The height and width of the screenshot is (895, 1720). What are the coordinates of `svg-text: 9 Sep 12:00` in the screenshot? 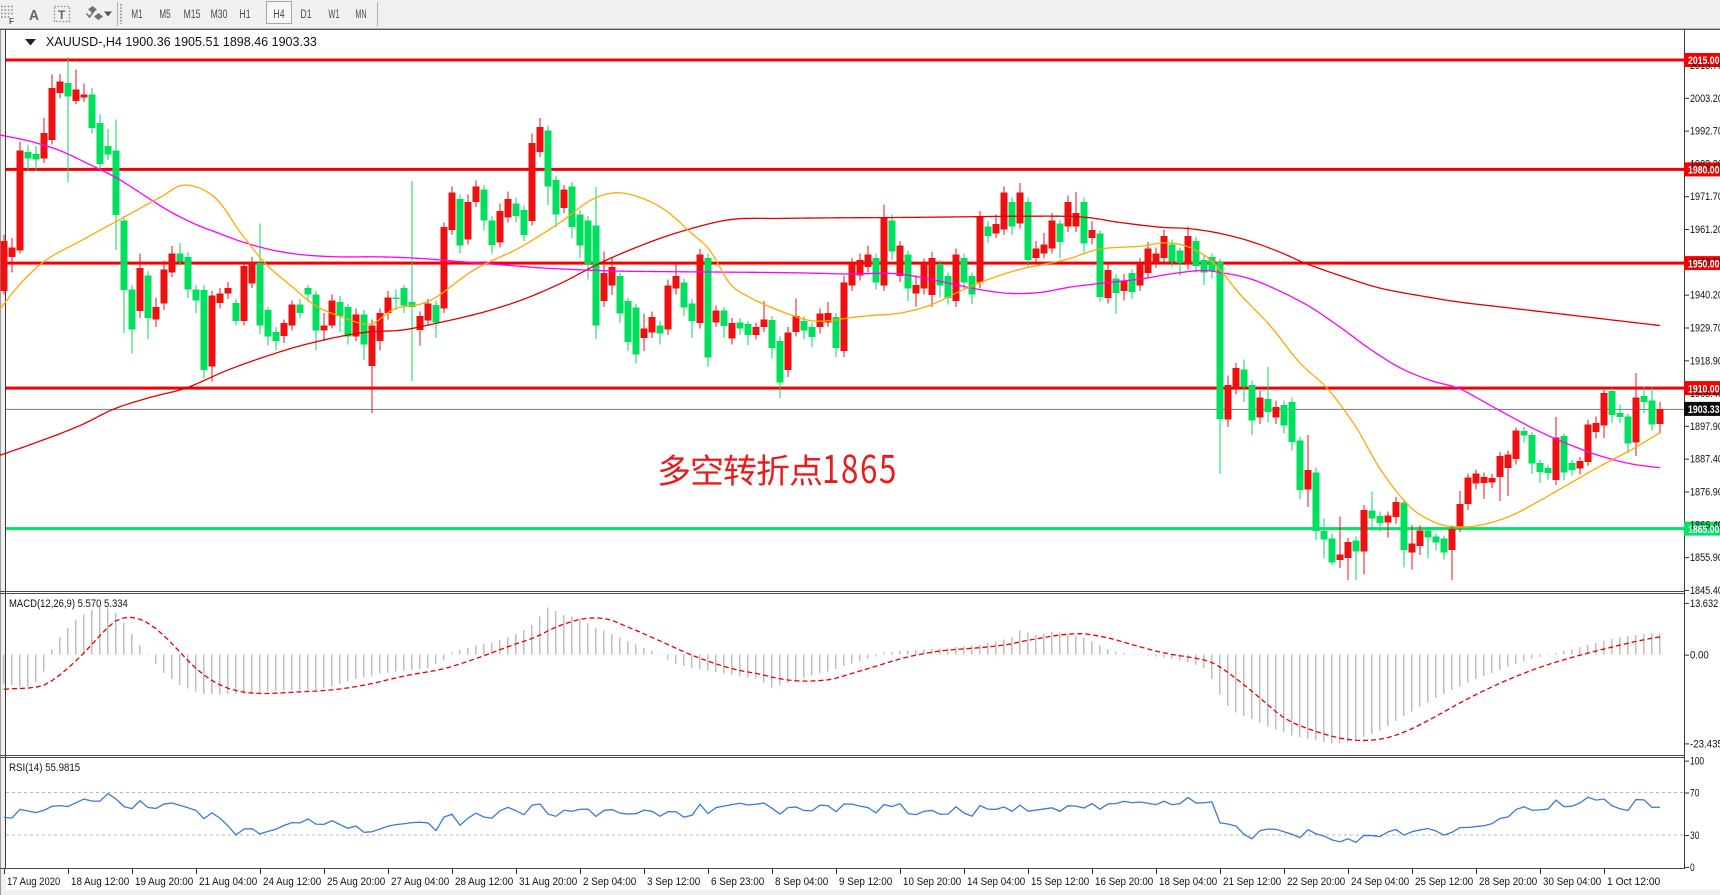 It's located at (865, 882).